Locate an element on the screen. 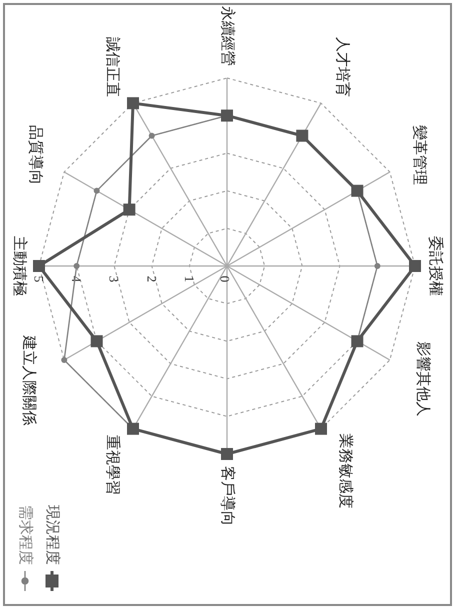  text: 現況程度 is located at coordinates (52, 535).